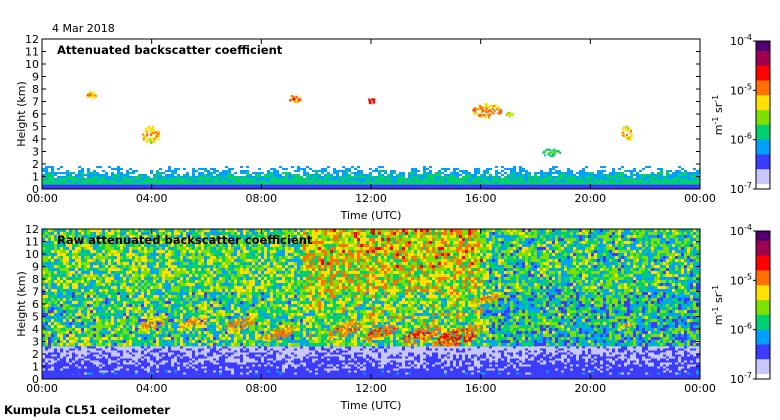  Describe the element at coordinates (152, 388) in the screenshot. I see `x-tick-label: 04:00` at that location.